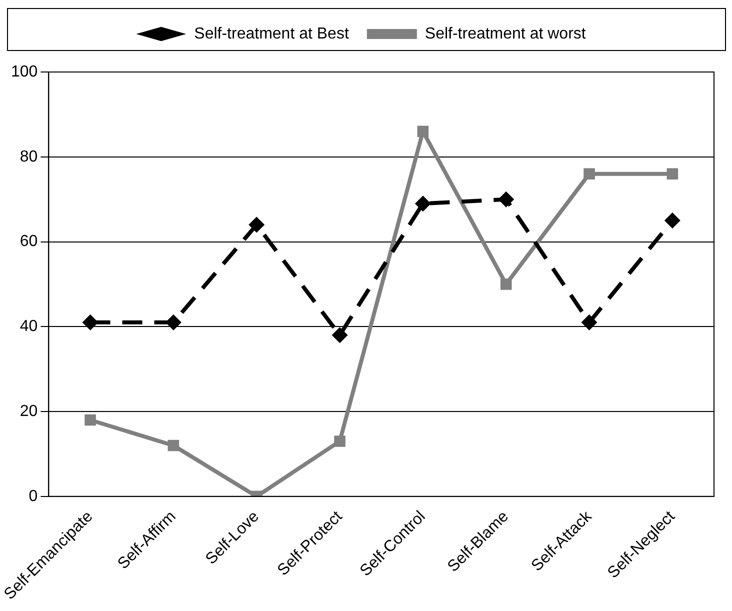 The image size is (732, 611). What do you see at coordinates (33, 496) in the screenshot?
I see `y-tick-label: 0` at bounding box center [33, 496].